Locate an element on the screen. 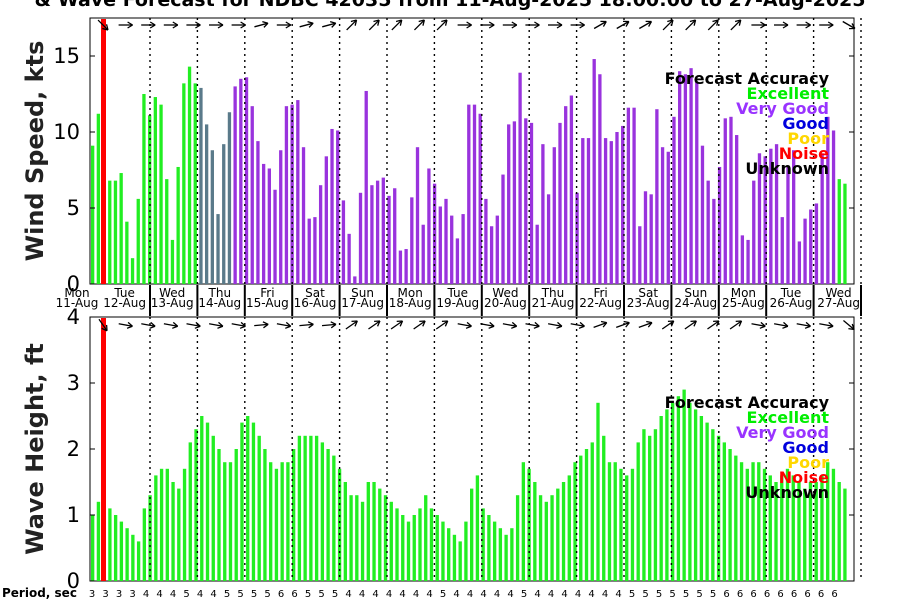  date-label: 25-Aug is located at coordinates (743, 303).